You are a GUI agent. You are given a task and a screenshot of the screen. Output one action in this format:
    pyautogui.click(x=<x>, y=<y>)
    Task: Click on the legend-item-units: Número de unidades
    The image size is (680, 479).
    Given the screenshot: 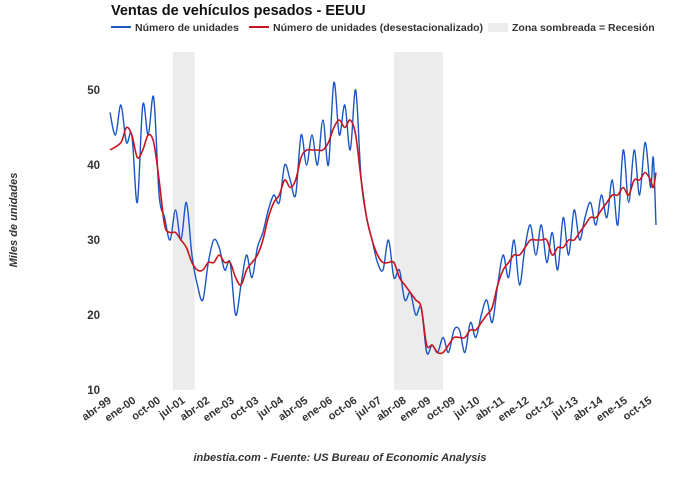 What is the action you would take?
    pyautogui.click(x=175, y=28)
    